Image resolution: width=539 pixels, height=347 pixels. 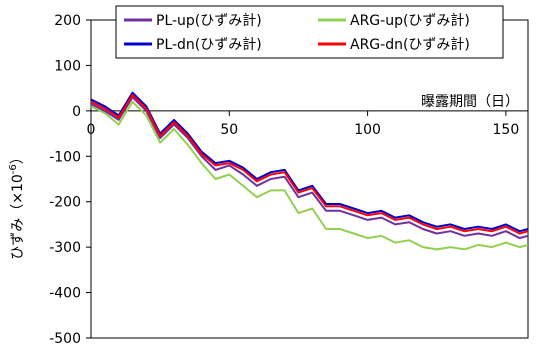 I want to click on y-axis-title-sup: -6, so click(x=13, y=169).